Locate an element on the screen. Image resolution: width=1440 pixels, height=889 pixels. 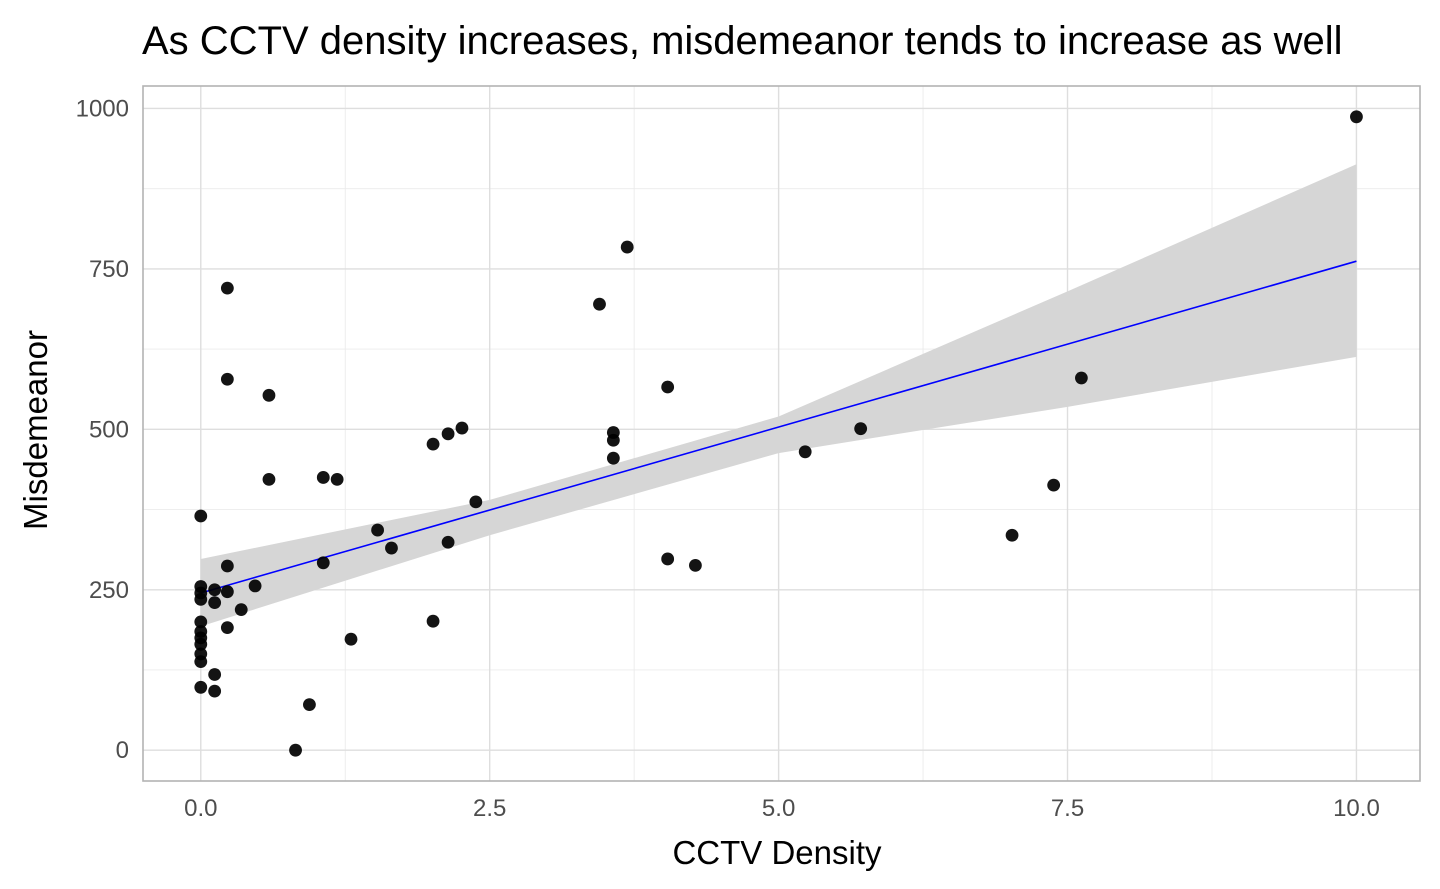
x-axis-title: CCTV Density is located at coordinates (777, 852).